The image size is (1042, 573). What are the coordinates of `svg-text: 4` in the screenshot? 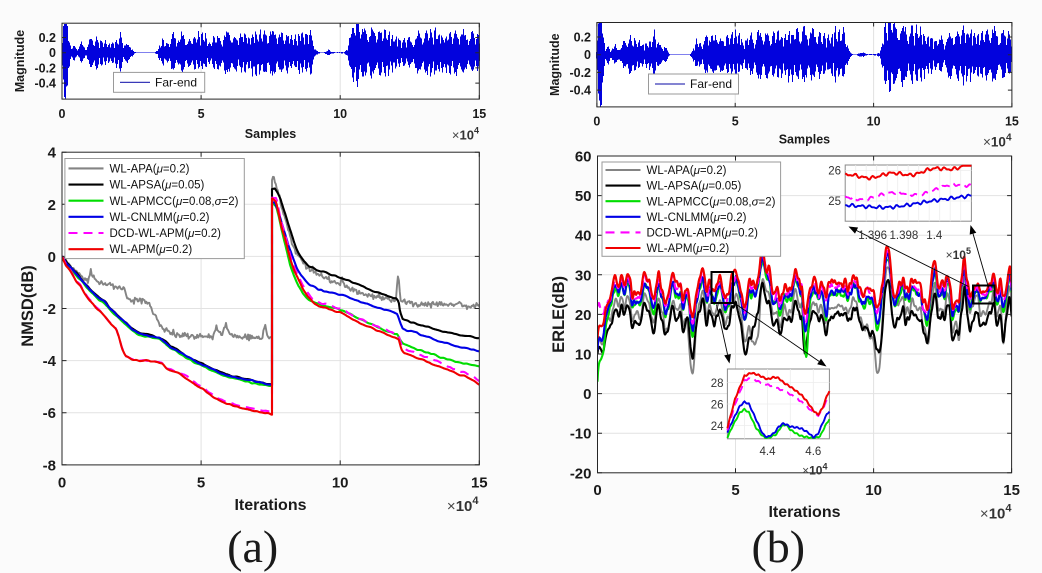 It's located at (52, 153).